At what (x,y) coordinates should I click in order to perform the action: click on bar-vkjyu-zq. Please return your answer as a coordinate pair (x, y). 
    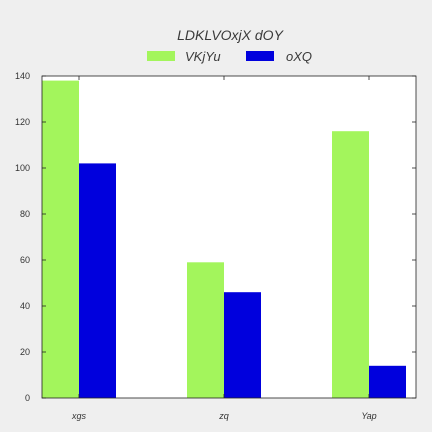
    Looking at the image, I should click on (205, 330).